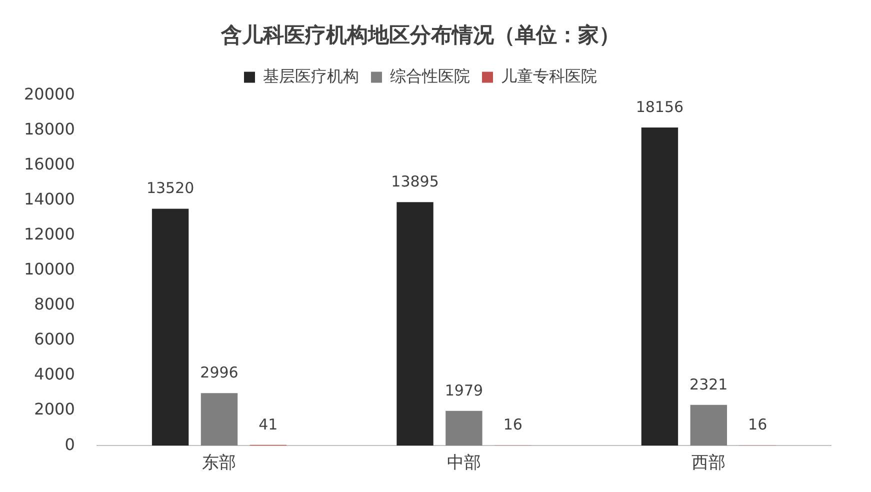  What do you see at coordinates (660, 107) in the screenshot?
I see `data-label: 18156` at bounding box center [660, 107].